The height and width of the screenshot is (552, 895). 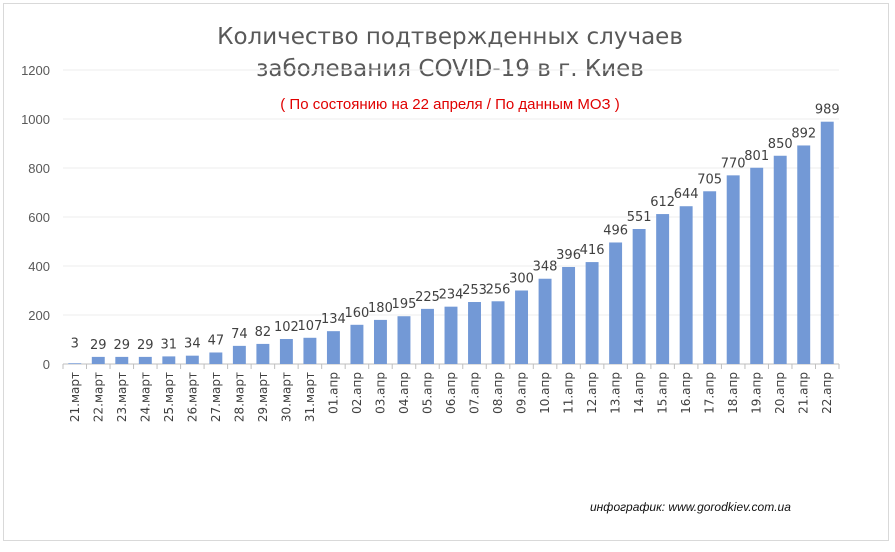 I want to click on data-label: 102, so click(x=286, y=327).